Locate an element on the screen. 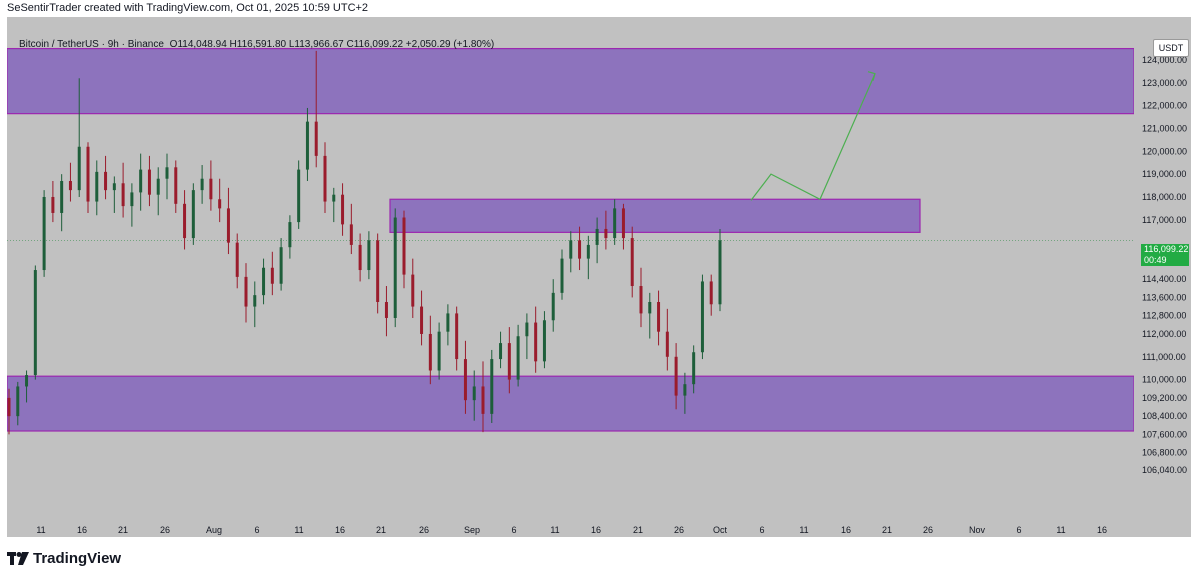 Image resolution: width=1199 pixels, height=577 pixels. last-price-value: 116,099.22 is located at coordinates (1166, 249).